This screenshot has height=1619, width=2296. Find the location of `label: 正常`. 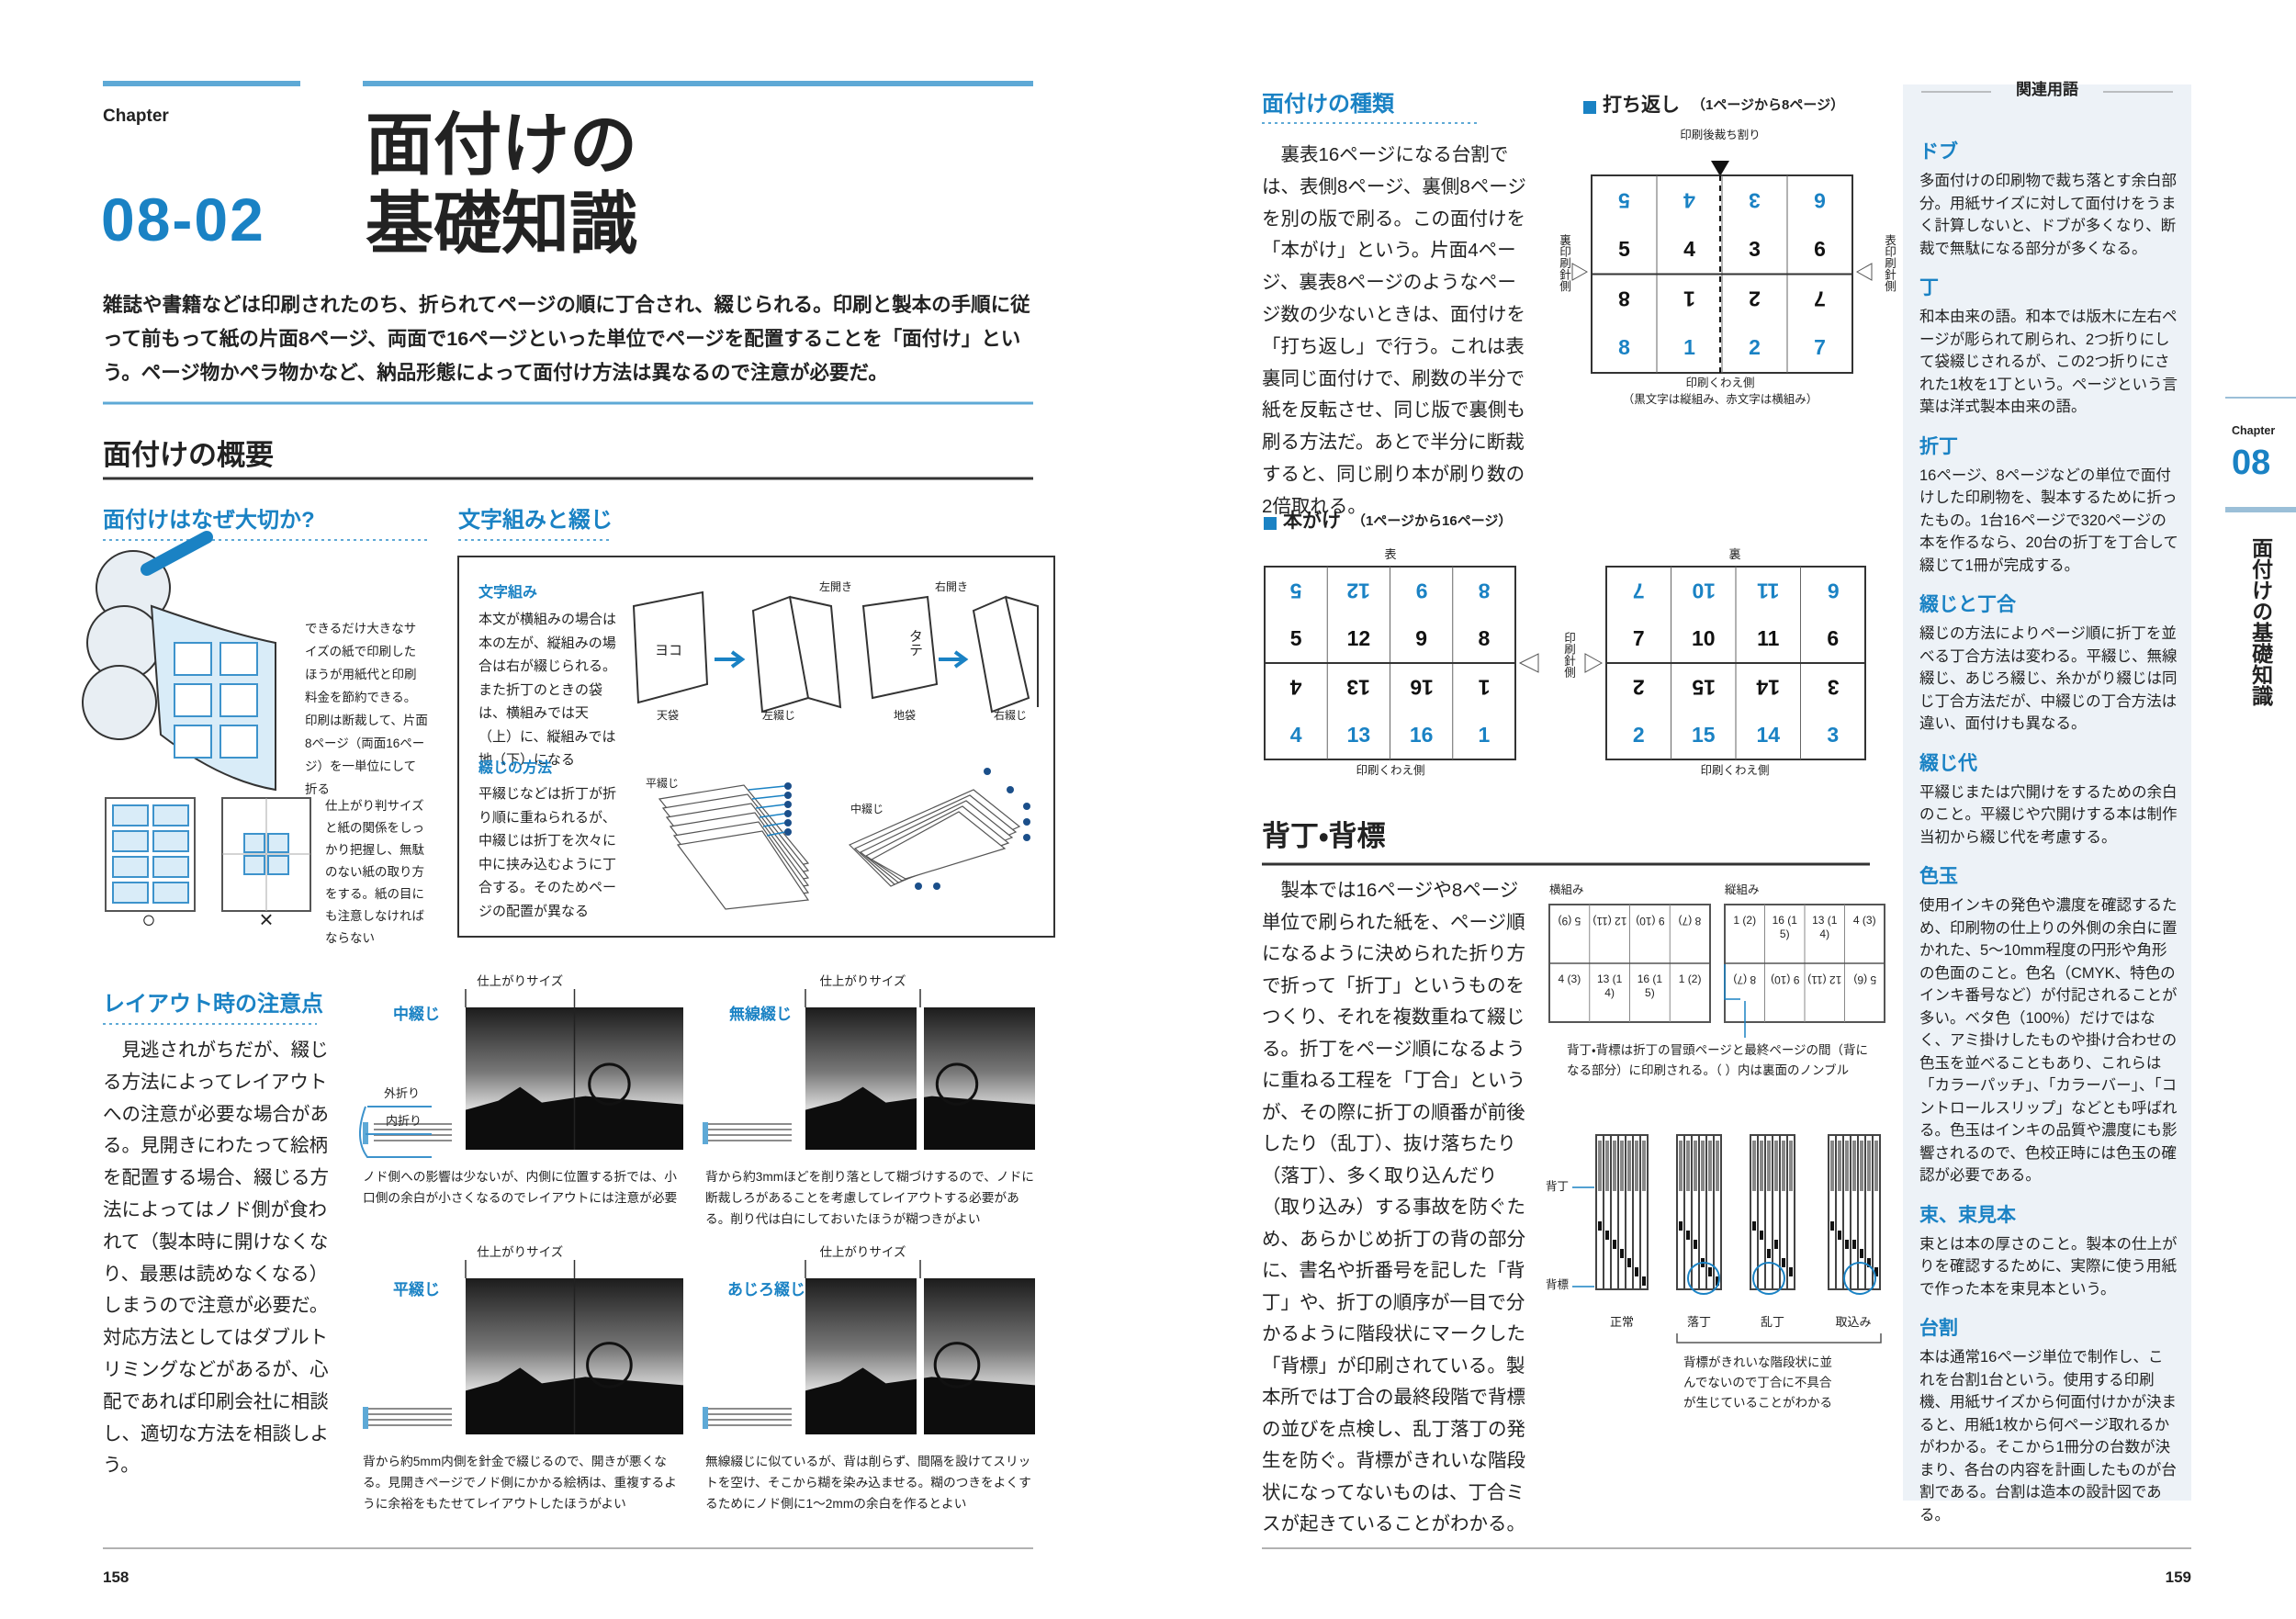

label: 正常 is located at coordinates (1621, 1322).